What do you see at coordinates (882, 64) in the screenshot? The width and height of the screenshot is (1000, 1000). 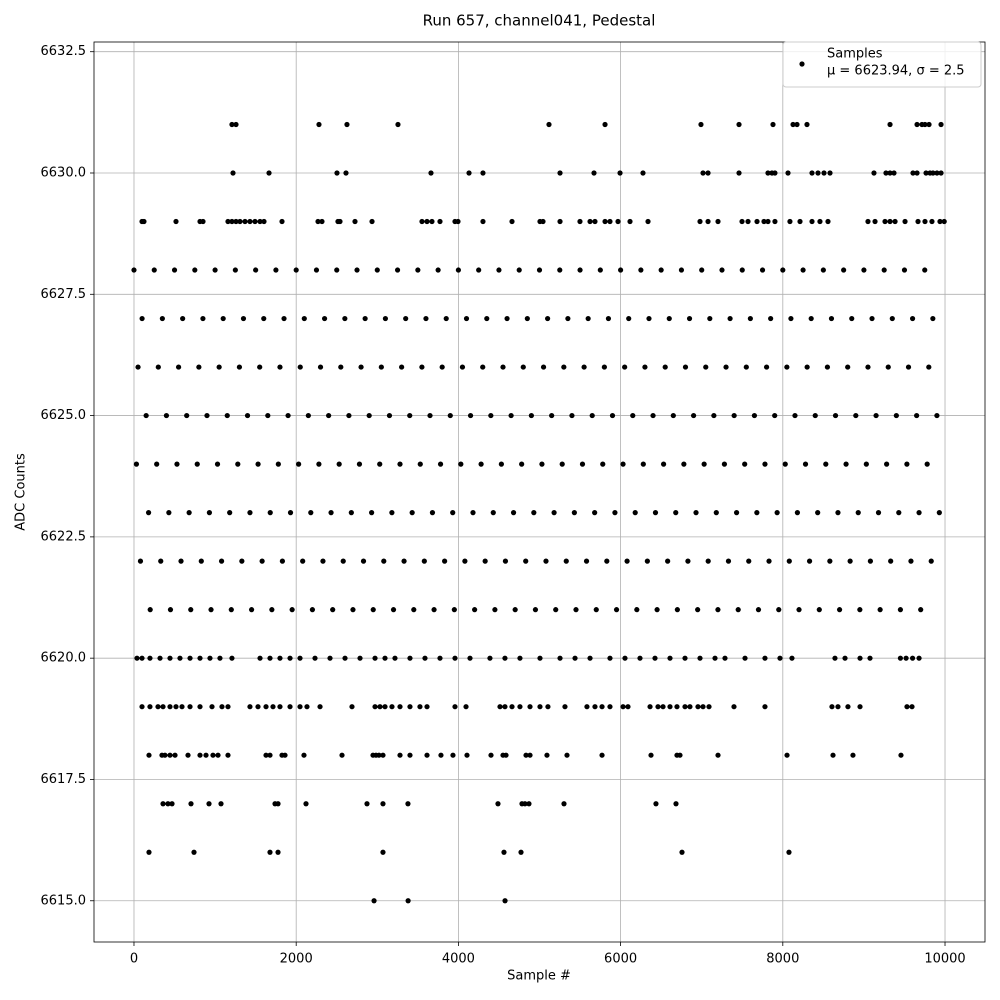 I see `legend-box` at bounding box center [882, 64].